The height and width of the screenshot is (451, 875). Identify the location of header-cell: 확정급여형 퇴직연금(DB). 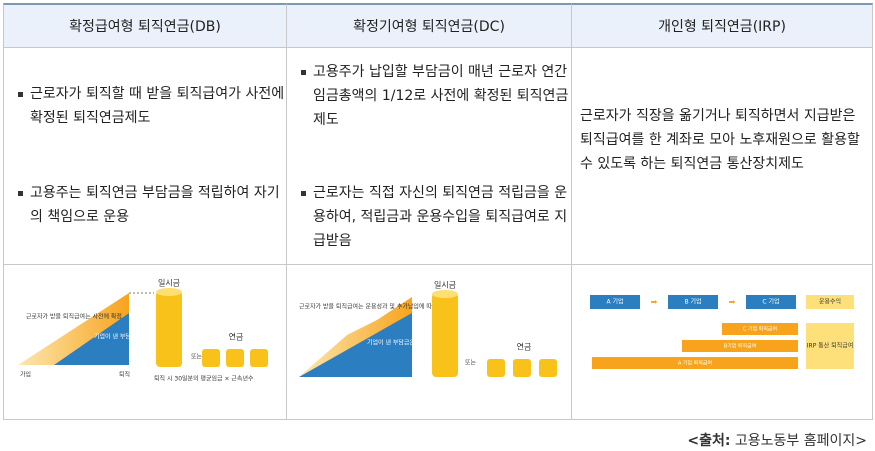
(145, 25).